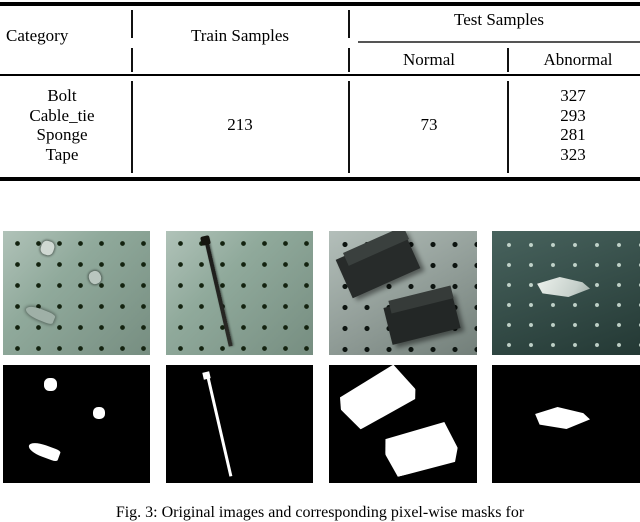  I want to click on header-abnormal: Abnormal, so click(578, 59).